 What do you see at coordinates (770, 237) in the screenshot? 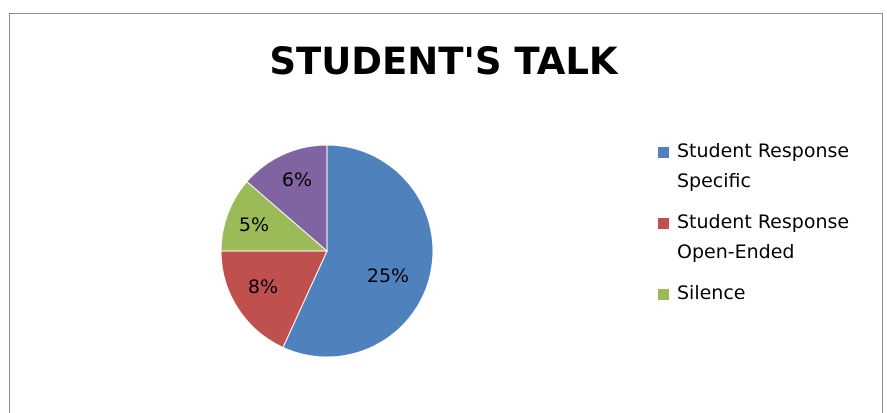
I see `legend-item-student-response-open-ended: Student Response Open-Ended` at bounding box center [770, 237].